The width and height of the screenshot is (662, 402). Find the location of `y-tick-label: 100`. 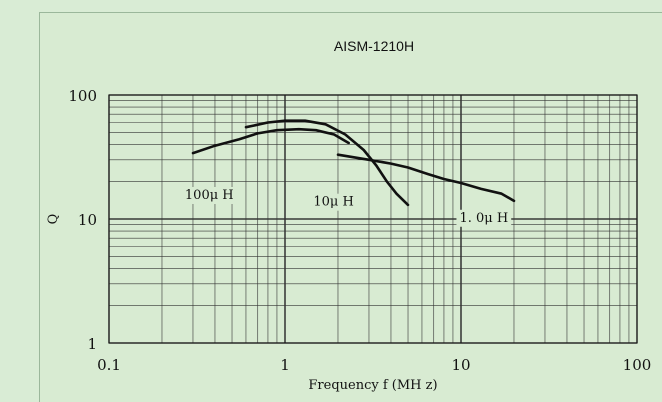

y-tick-label: 100 is located at coordinates (82, 96).